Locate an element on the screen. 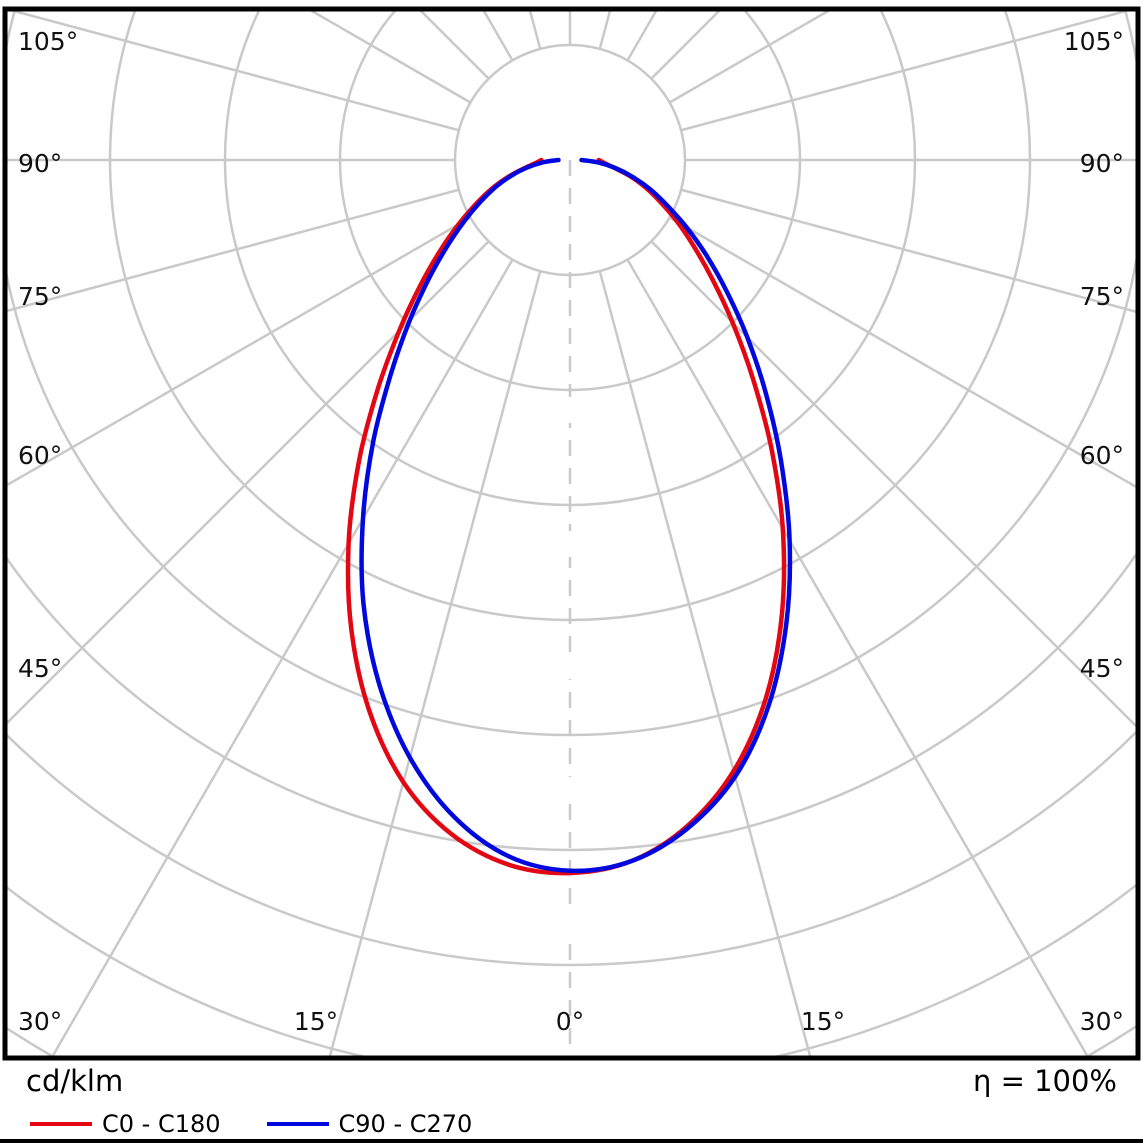  legend: C0 - C180 C90 - C270 is located at coordinates (251, 1124).